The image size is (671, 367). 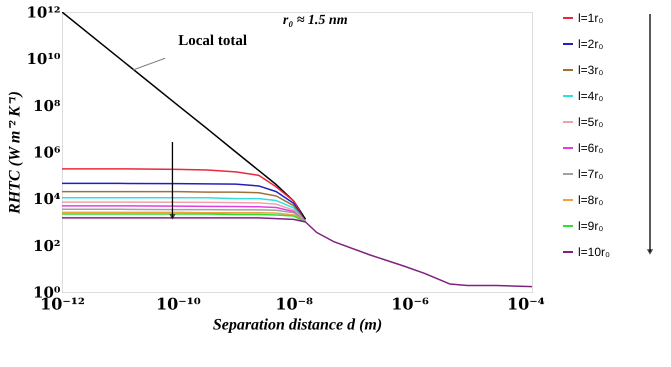 What do you see at coordinates (594, 252) in the screenshot?
I see `legend-label: l=10r₀` at bounding box center [594, 252].